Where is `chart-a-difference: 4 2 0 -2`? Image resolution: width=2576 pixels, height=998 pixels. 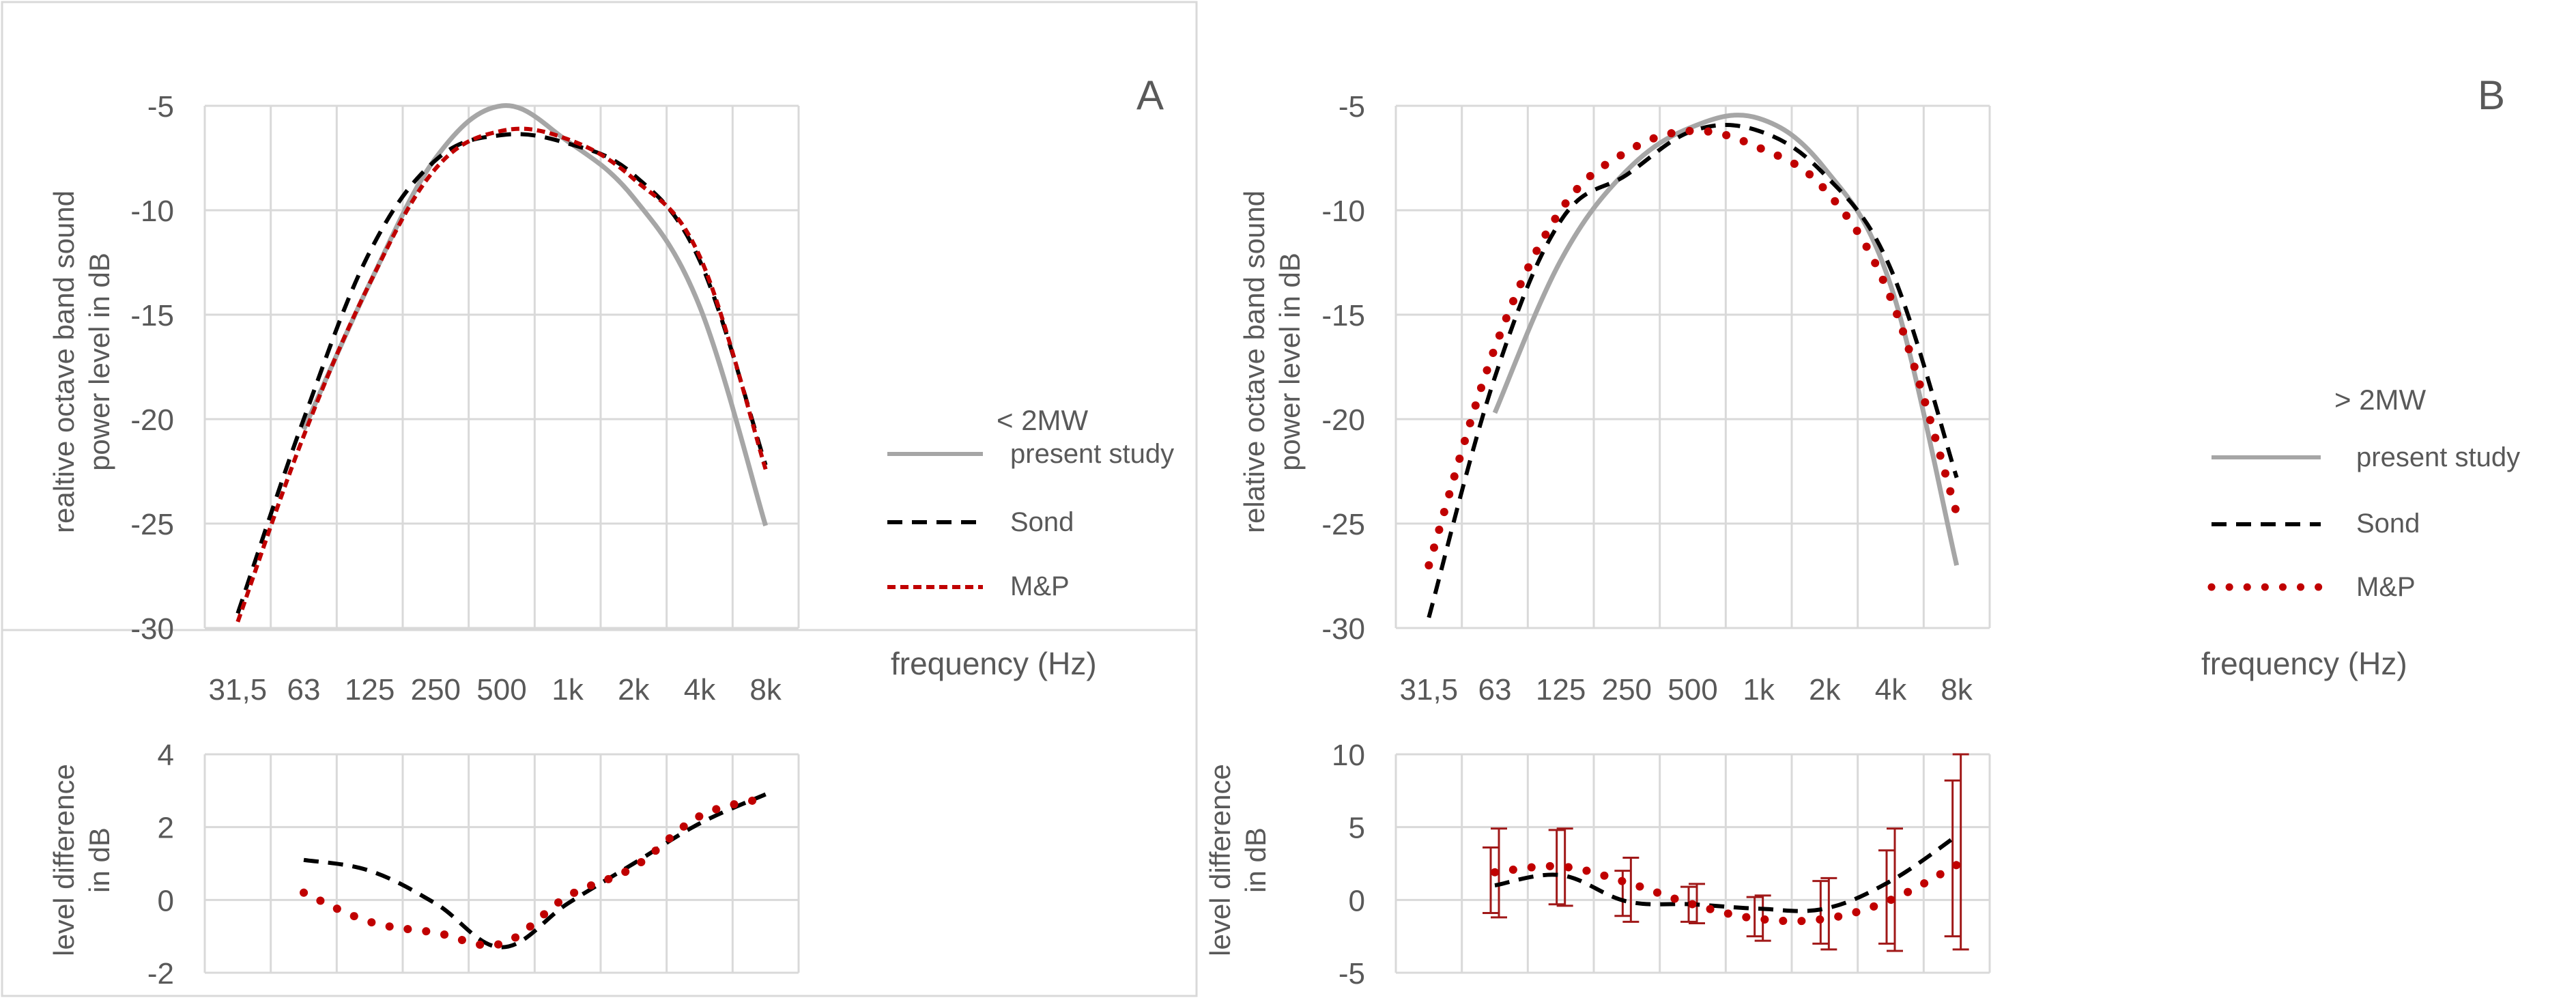
chart-a-difference: 4 2 0 -2 is located at coordinates (473, 865).